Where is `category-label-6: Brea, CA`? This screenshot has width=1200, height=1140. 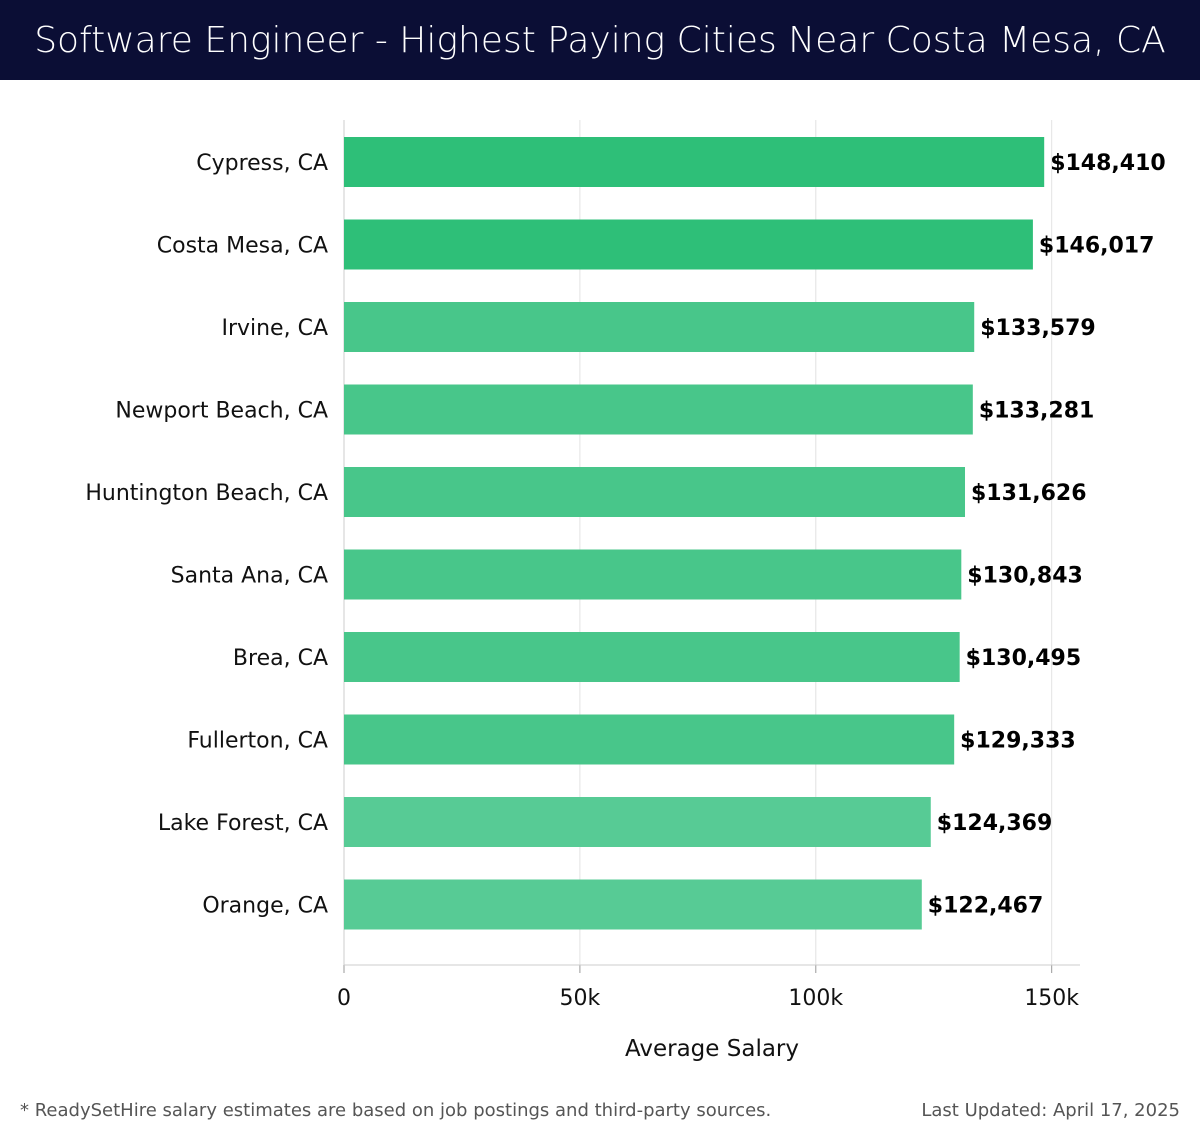 category-label-6: Brea, CA is located at coordinates (280, 658).